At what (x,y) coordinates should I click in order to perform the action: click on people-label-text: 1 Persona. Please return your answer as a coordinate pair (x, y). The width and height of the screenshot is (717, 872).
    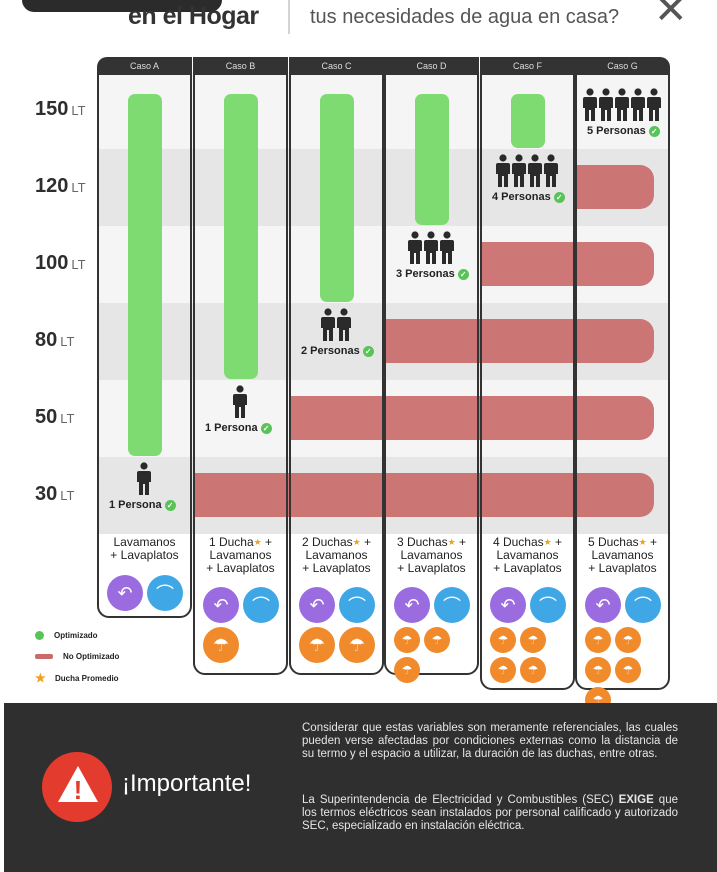
    Looking at the image, I should click on (135, 505).